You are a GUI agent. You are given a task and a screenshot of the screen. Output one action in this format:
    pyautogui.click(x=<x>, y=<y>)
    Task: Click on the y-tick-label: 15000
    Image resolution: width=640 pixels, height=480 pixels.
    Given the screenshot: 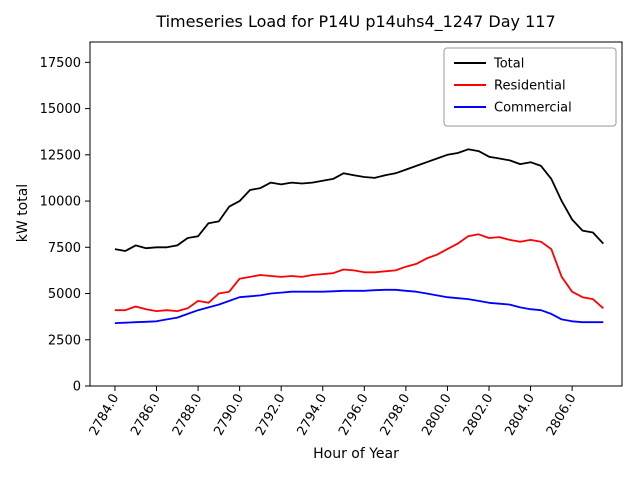 What is the action you would take?
    pyautogui.click(x=60, y=109)
    